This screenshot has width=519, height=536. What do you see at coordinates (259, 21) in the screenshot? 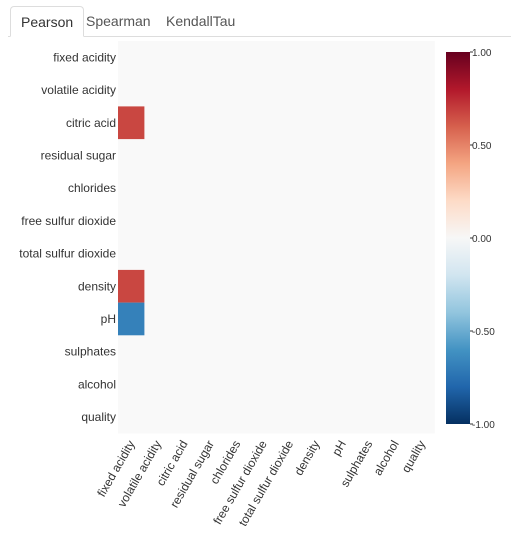
I see `correlation-tabs: Pearson Spearman KendallTau` at bounding box center [259, 21].